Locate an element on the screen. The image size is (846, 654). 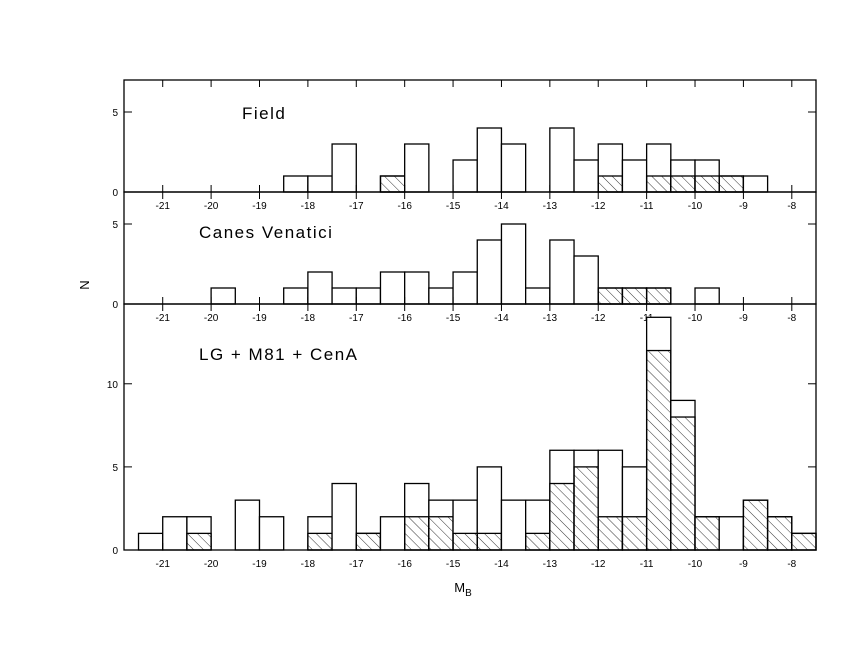
y-axis-label: N is located at coordinates (84, 284).